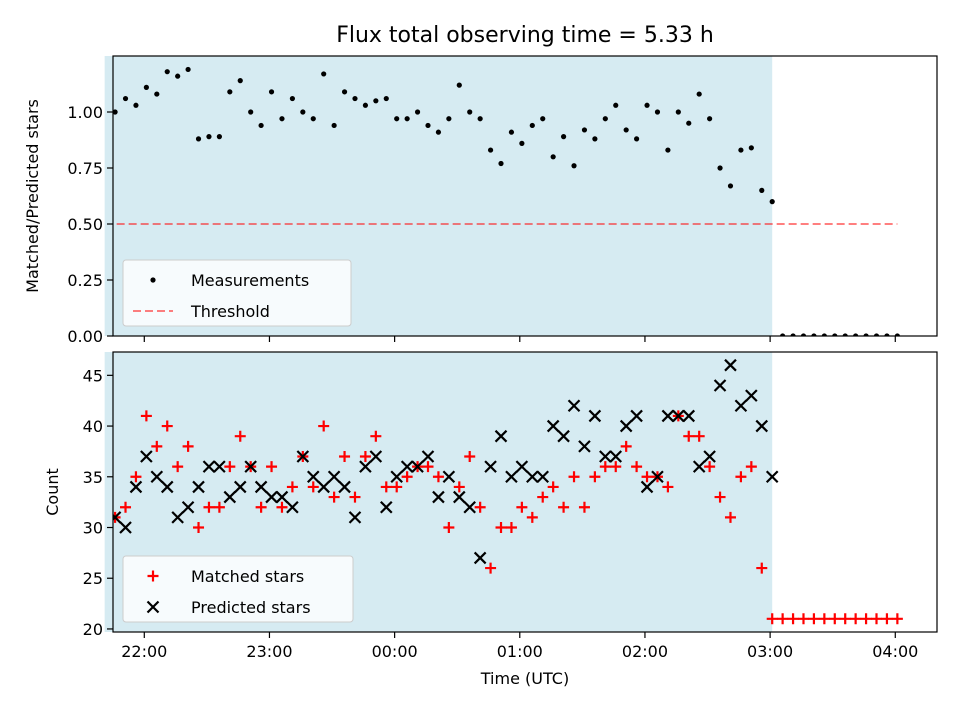  What do you see at coordinates (32, 196) in the screenshot?
I see `y-axis-label: Matched/Predicted stars` at bounding box center [32, 196].